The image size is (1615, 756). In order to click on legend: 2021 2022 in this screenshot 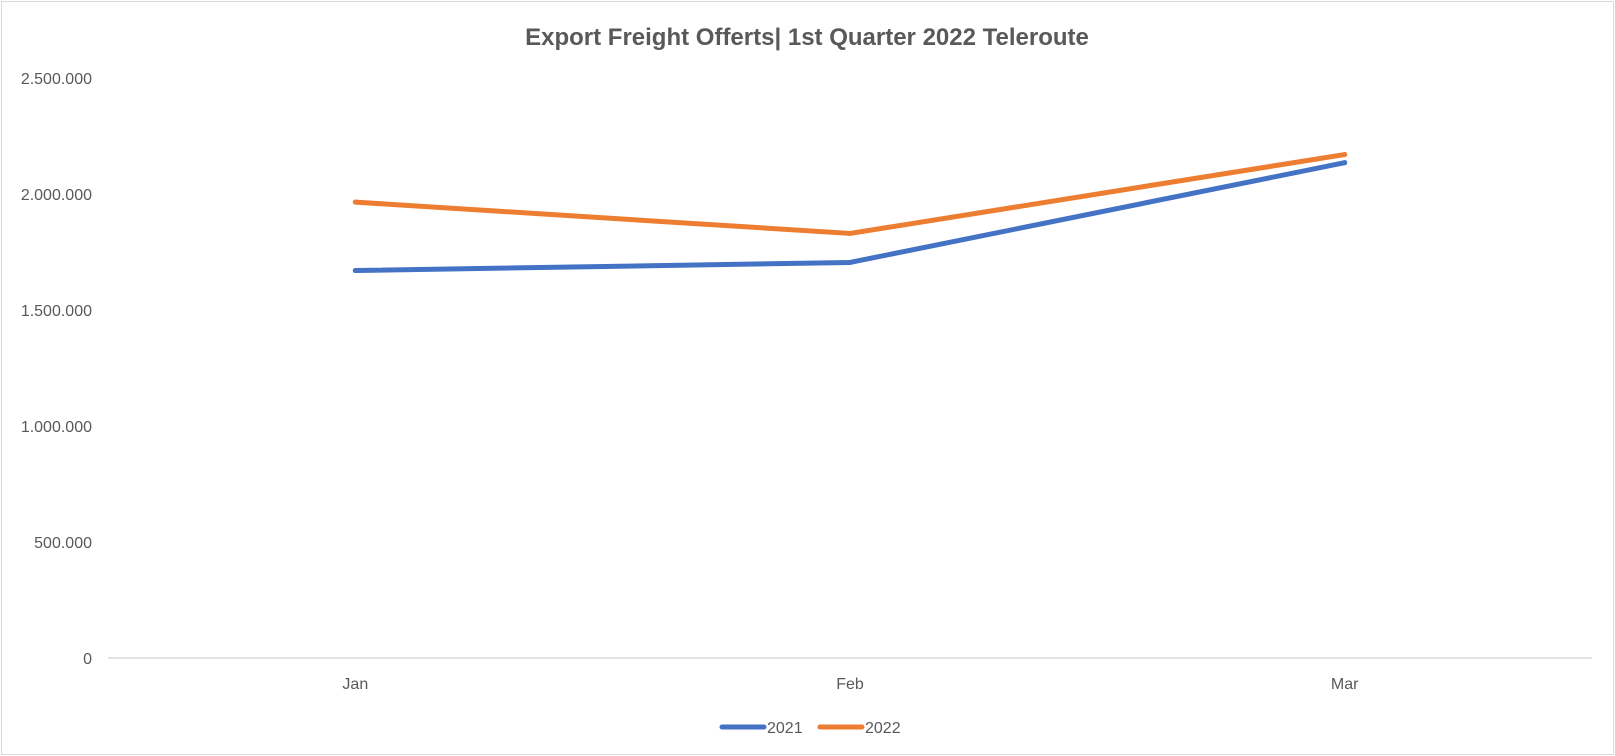, I will do `click(810, 728)`.